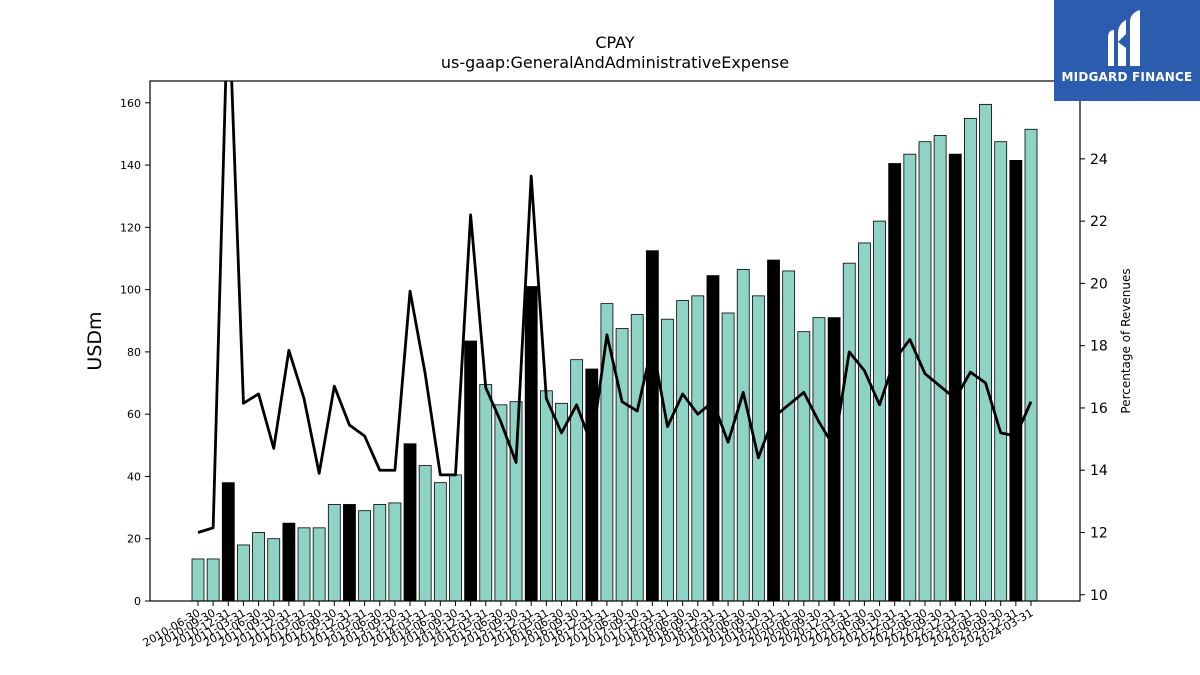 The width and height of the screenshot is (1200, 675). What do you see at coordinates (134, 414) in the screenshot?
I see `y-tick-label: 60` at bounding box center [134, 414].